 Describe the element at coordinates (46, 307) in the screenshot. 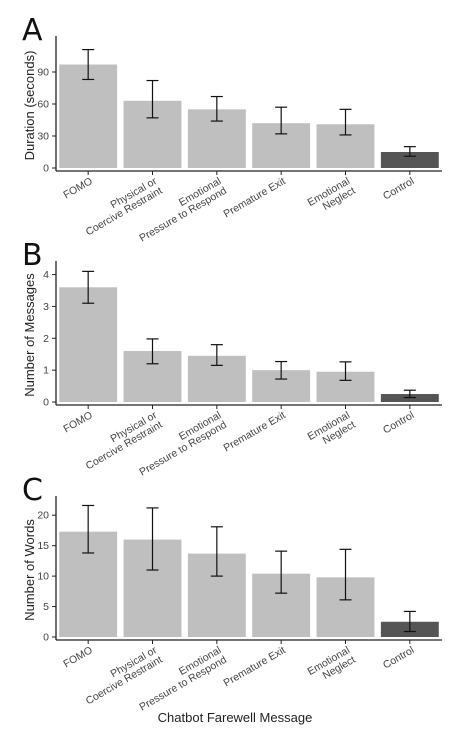

I see `y-tick-label: 3` at that location.